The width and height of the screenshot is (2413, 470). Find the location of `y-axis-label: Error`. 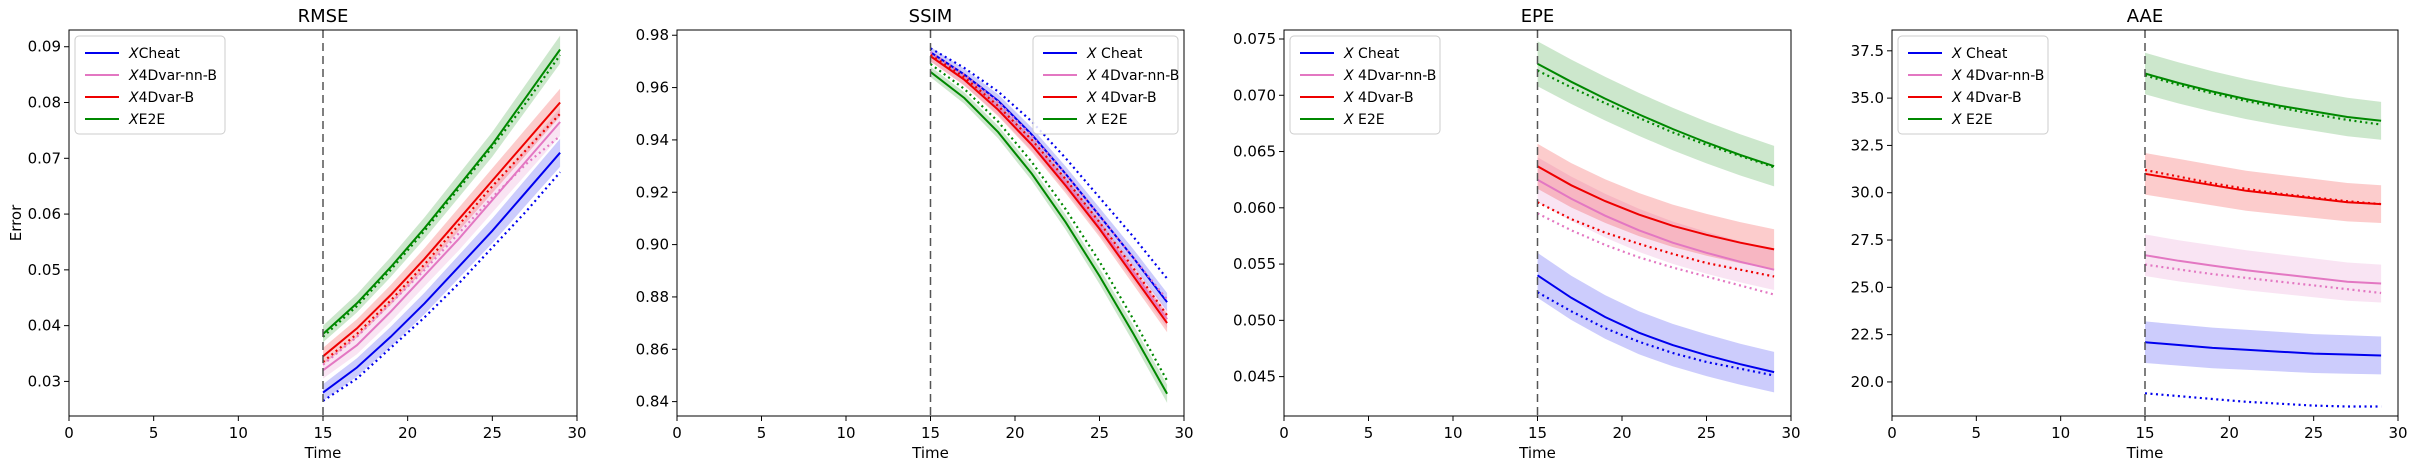

y-axis-label: Error is located at coordinates (16, 222).